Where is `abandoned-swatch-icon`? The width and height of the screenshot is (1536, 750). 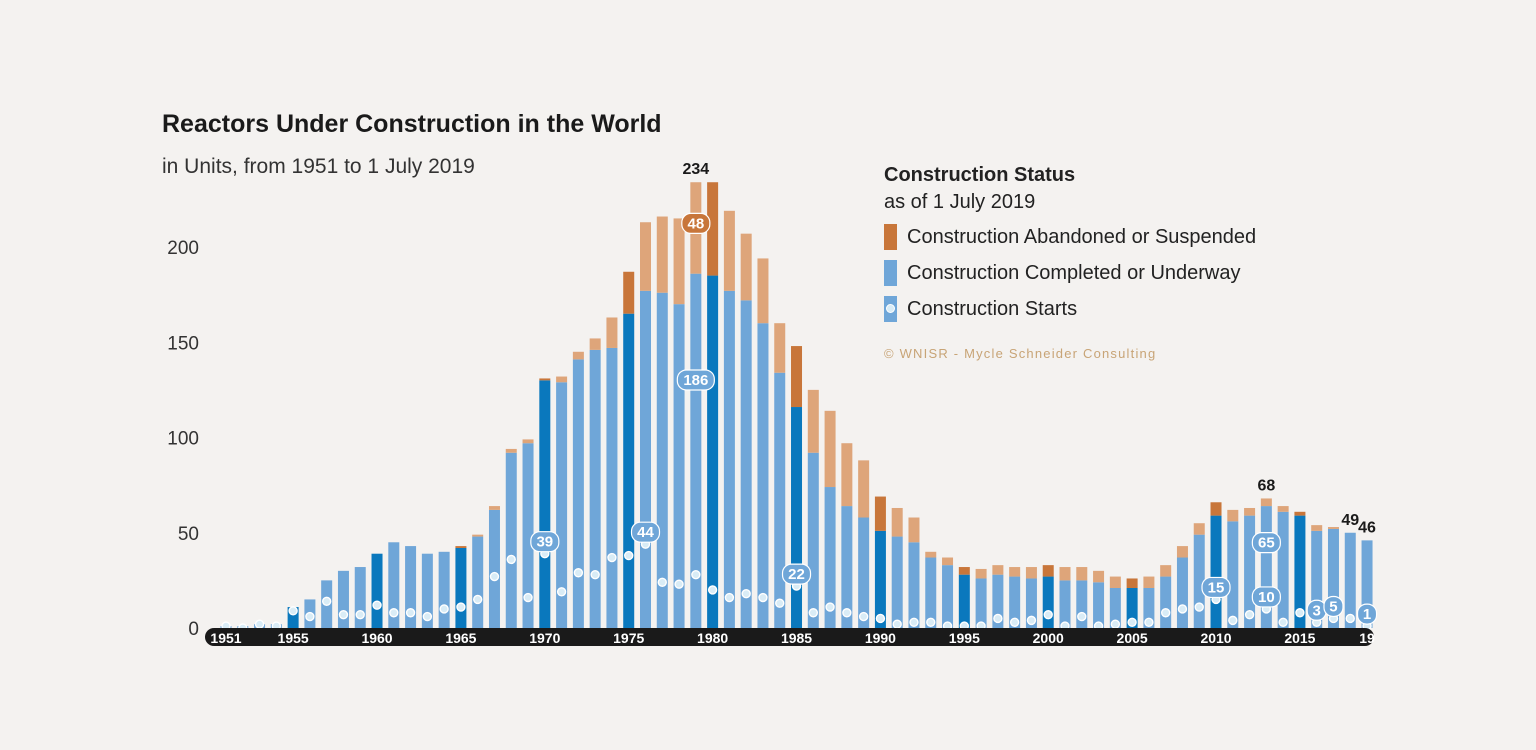 abandoned-swatch-icon is located at coordinates (890, 237).